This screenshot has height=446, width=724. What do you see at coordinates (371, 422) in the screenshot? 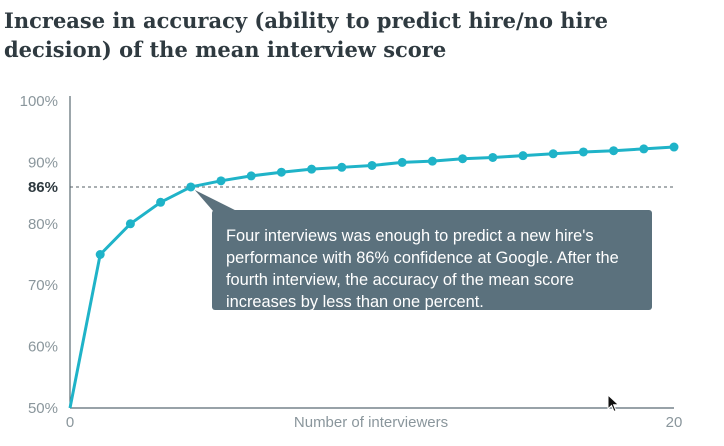
I see `x-axis-label: Number of interviewers` at bounding box center [371, 422].